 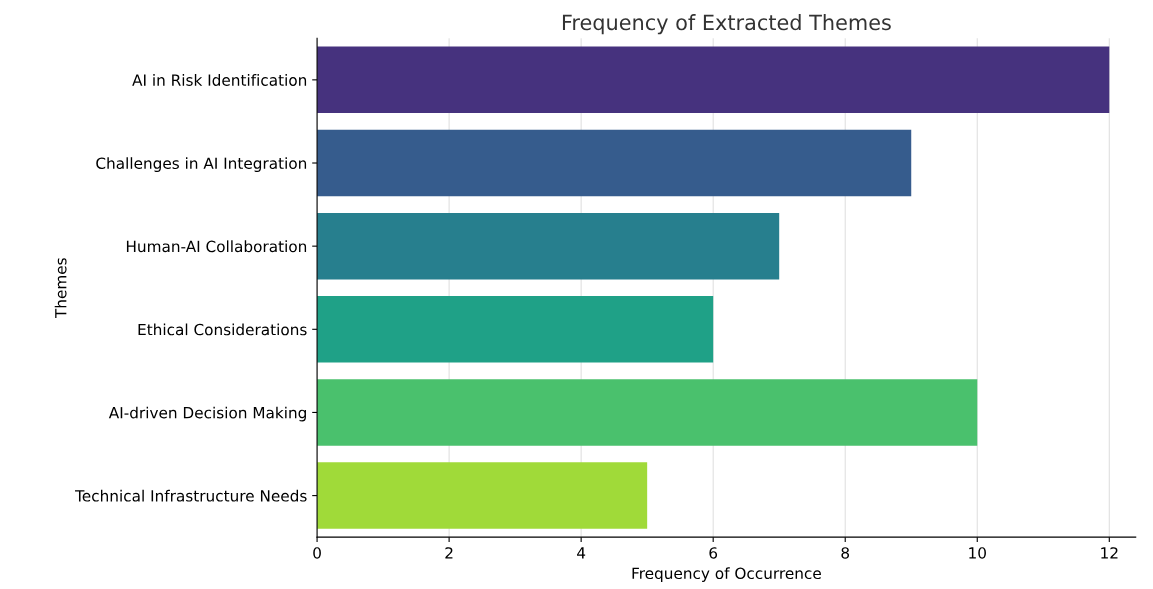 What do you see at coordinates (449, 553) in the screenshot?
I see `x-tick-label: 2` at bounding box center [449, 553].